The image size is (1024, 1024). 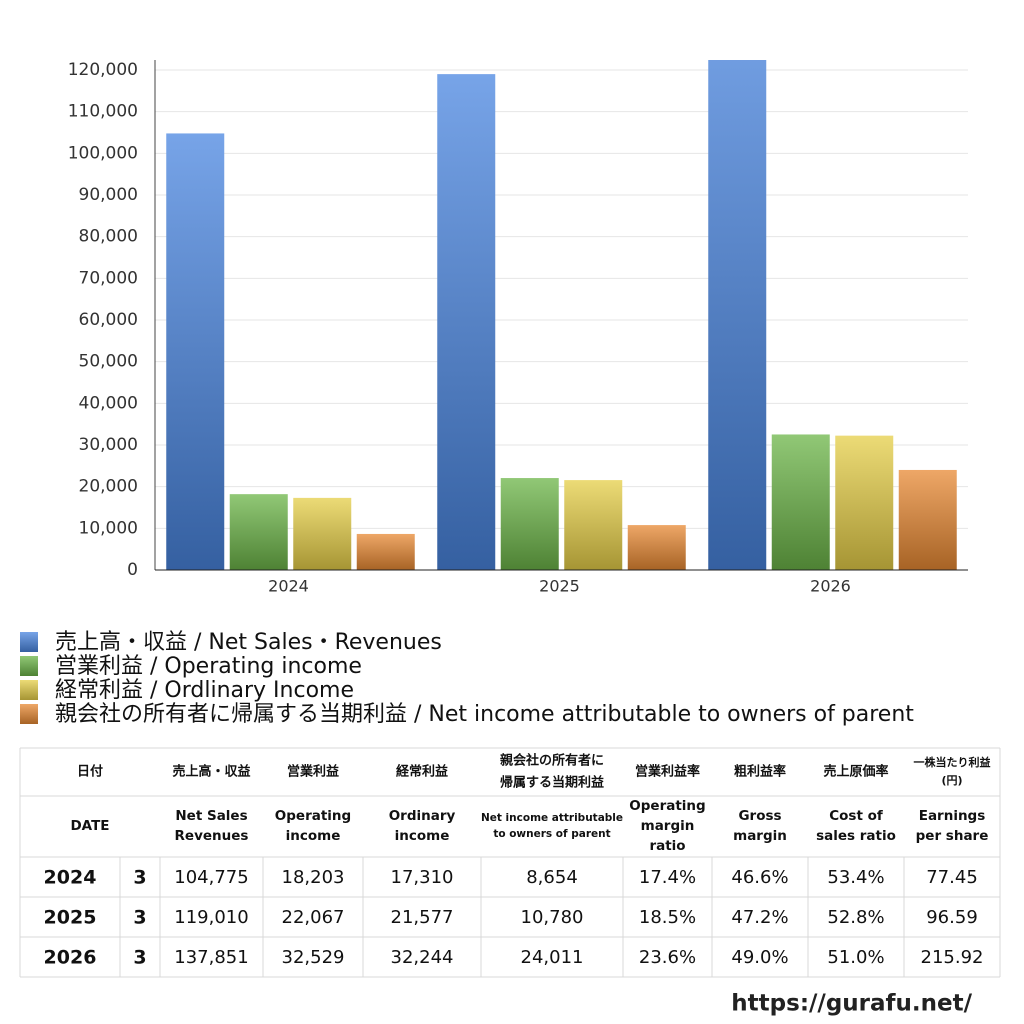 What do you see at coordinates (552, 818) in the screenshot?
I see `header-en: Net income attributable` at bounding box center [552, 818].